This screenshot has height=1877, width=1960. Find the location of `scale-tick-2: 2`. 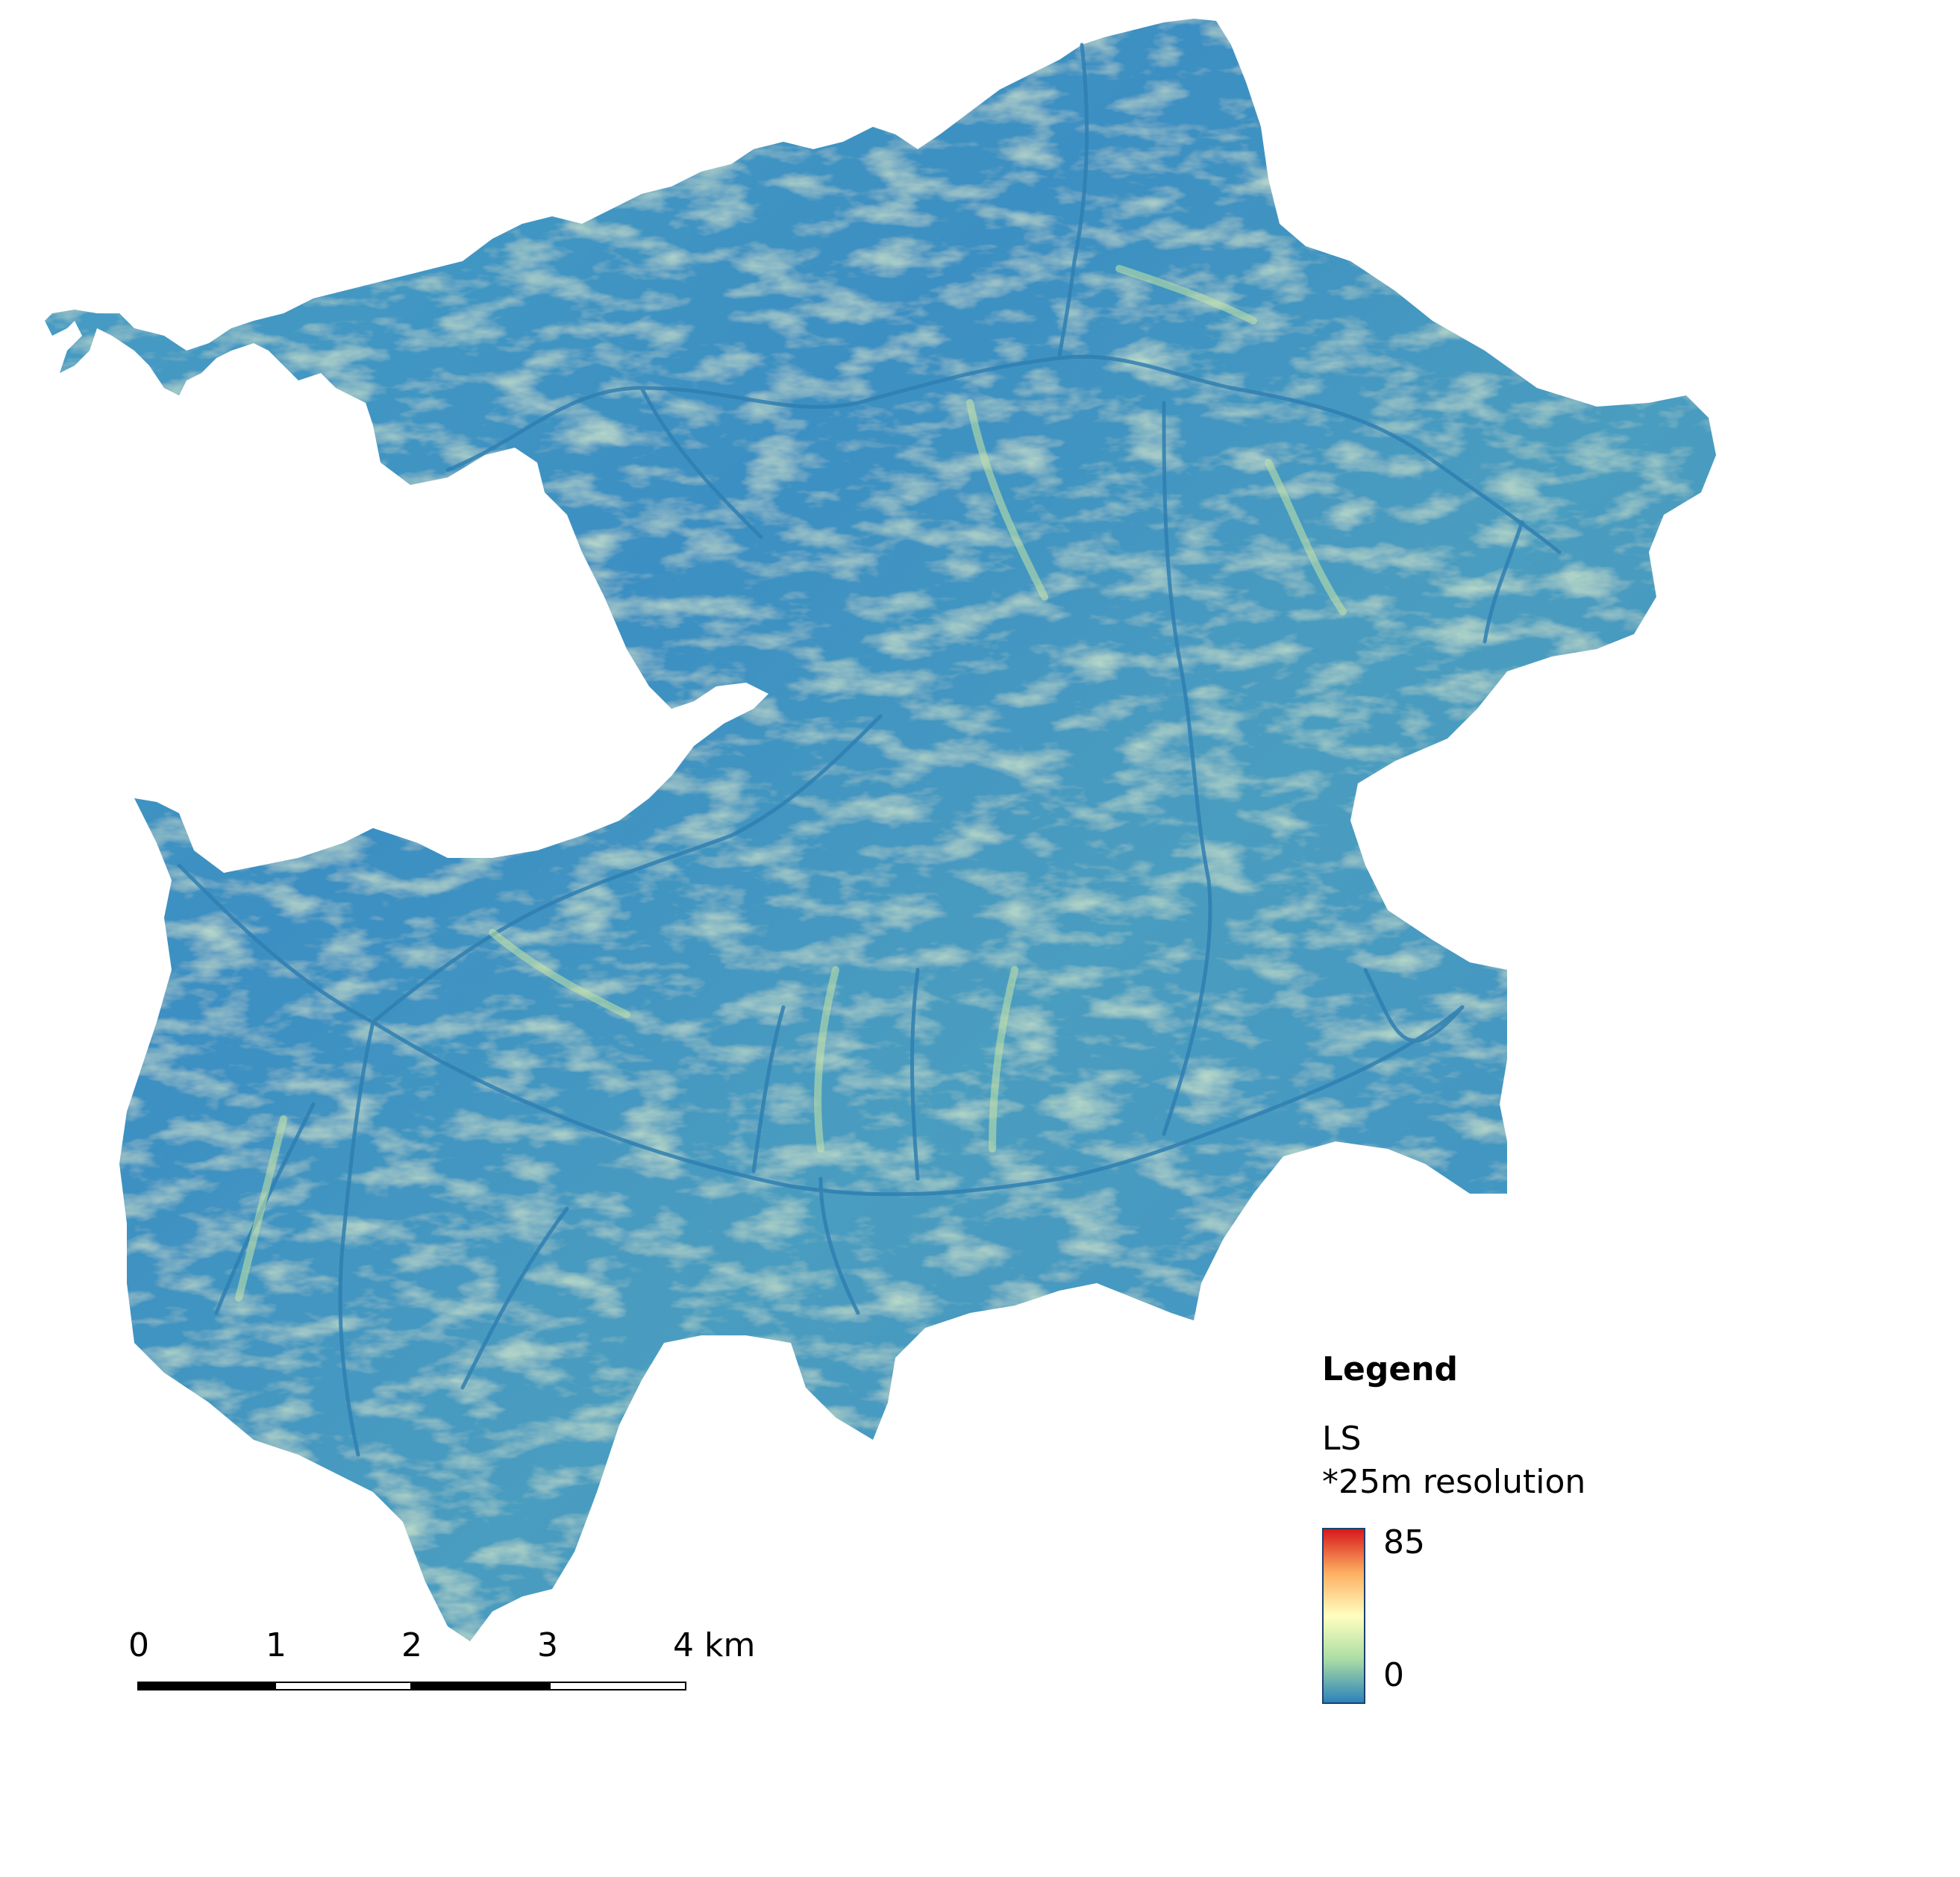

scale-tick-2: 2 is located at coordinates (411, 1645).